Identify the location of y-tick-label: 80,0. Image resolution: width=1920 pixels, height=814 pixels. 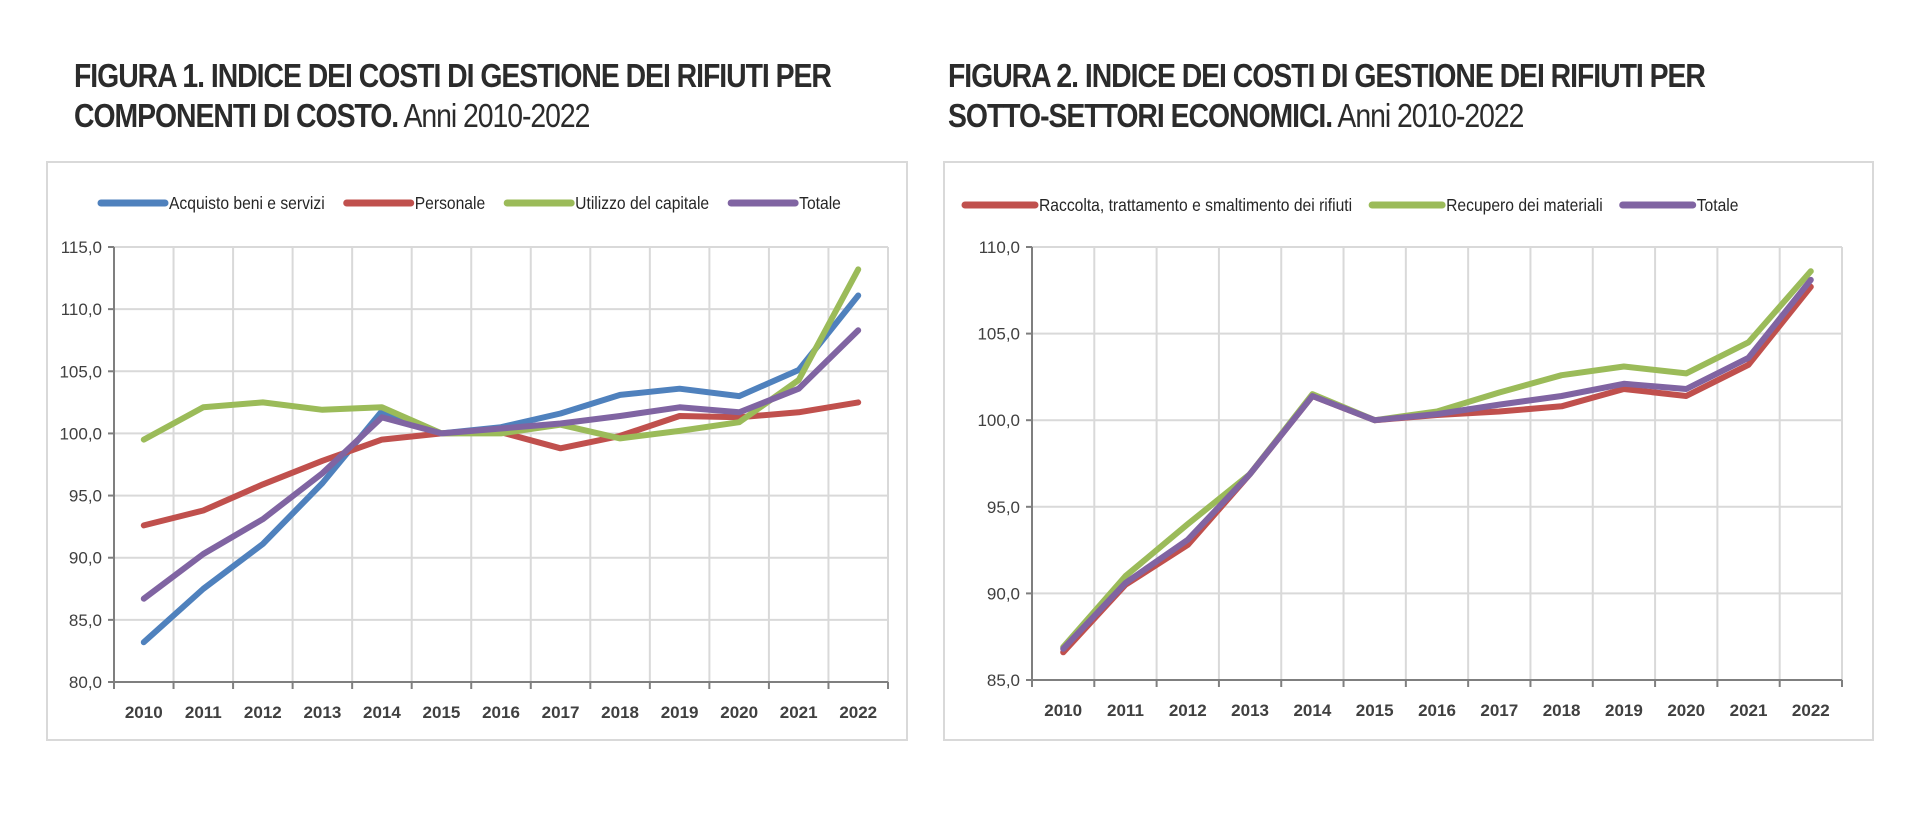
(85, 682).